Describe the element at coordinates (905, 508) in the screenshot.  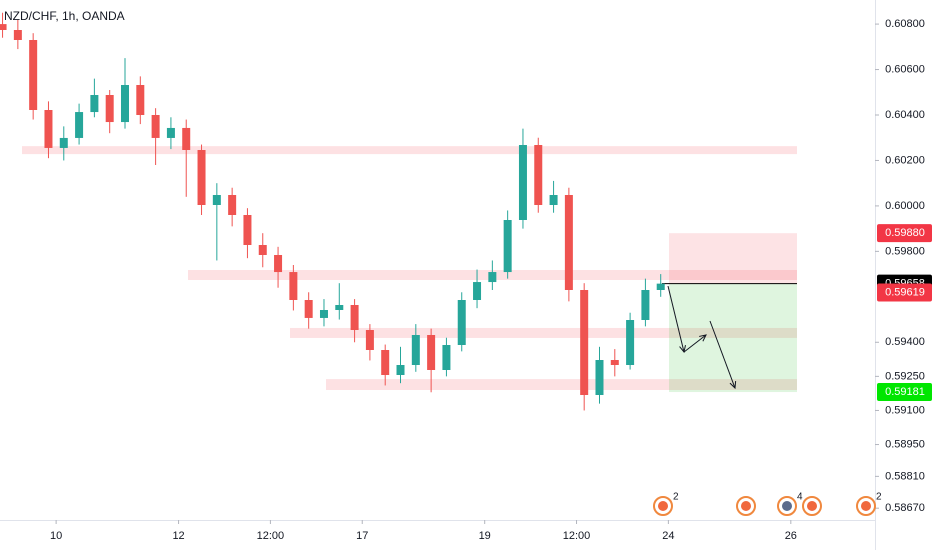
I see `y-tick-label: 0.58670` at that location.